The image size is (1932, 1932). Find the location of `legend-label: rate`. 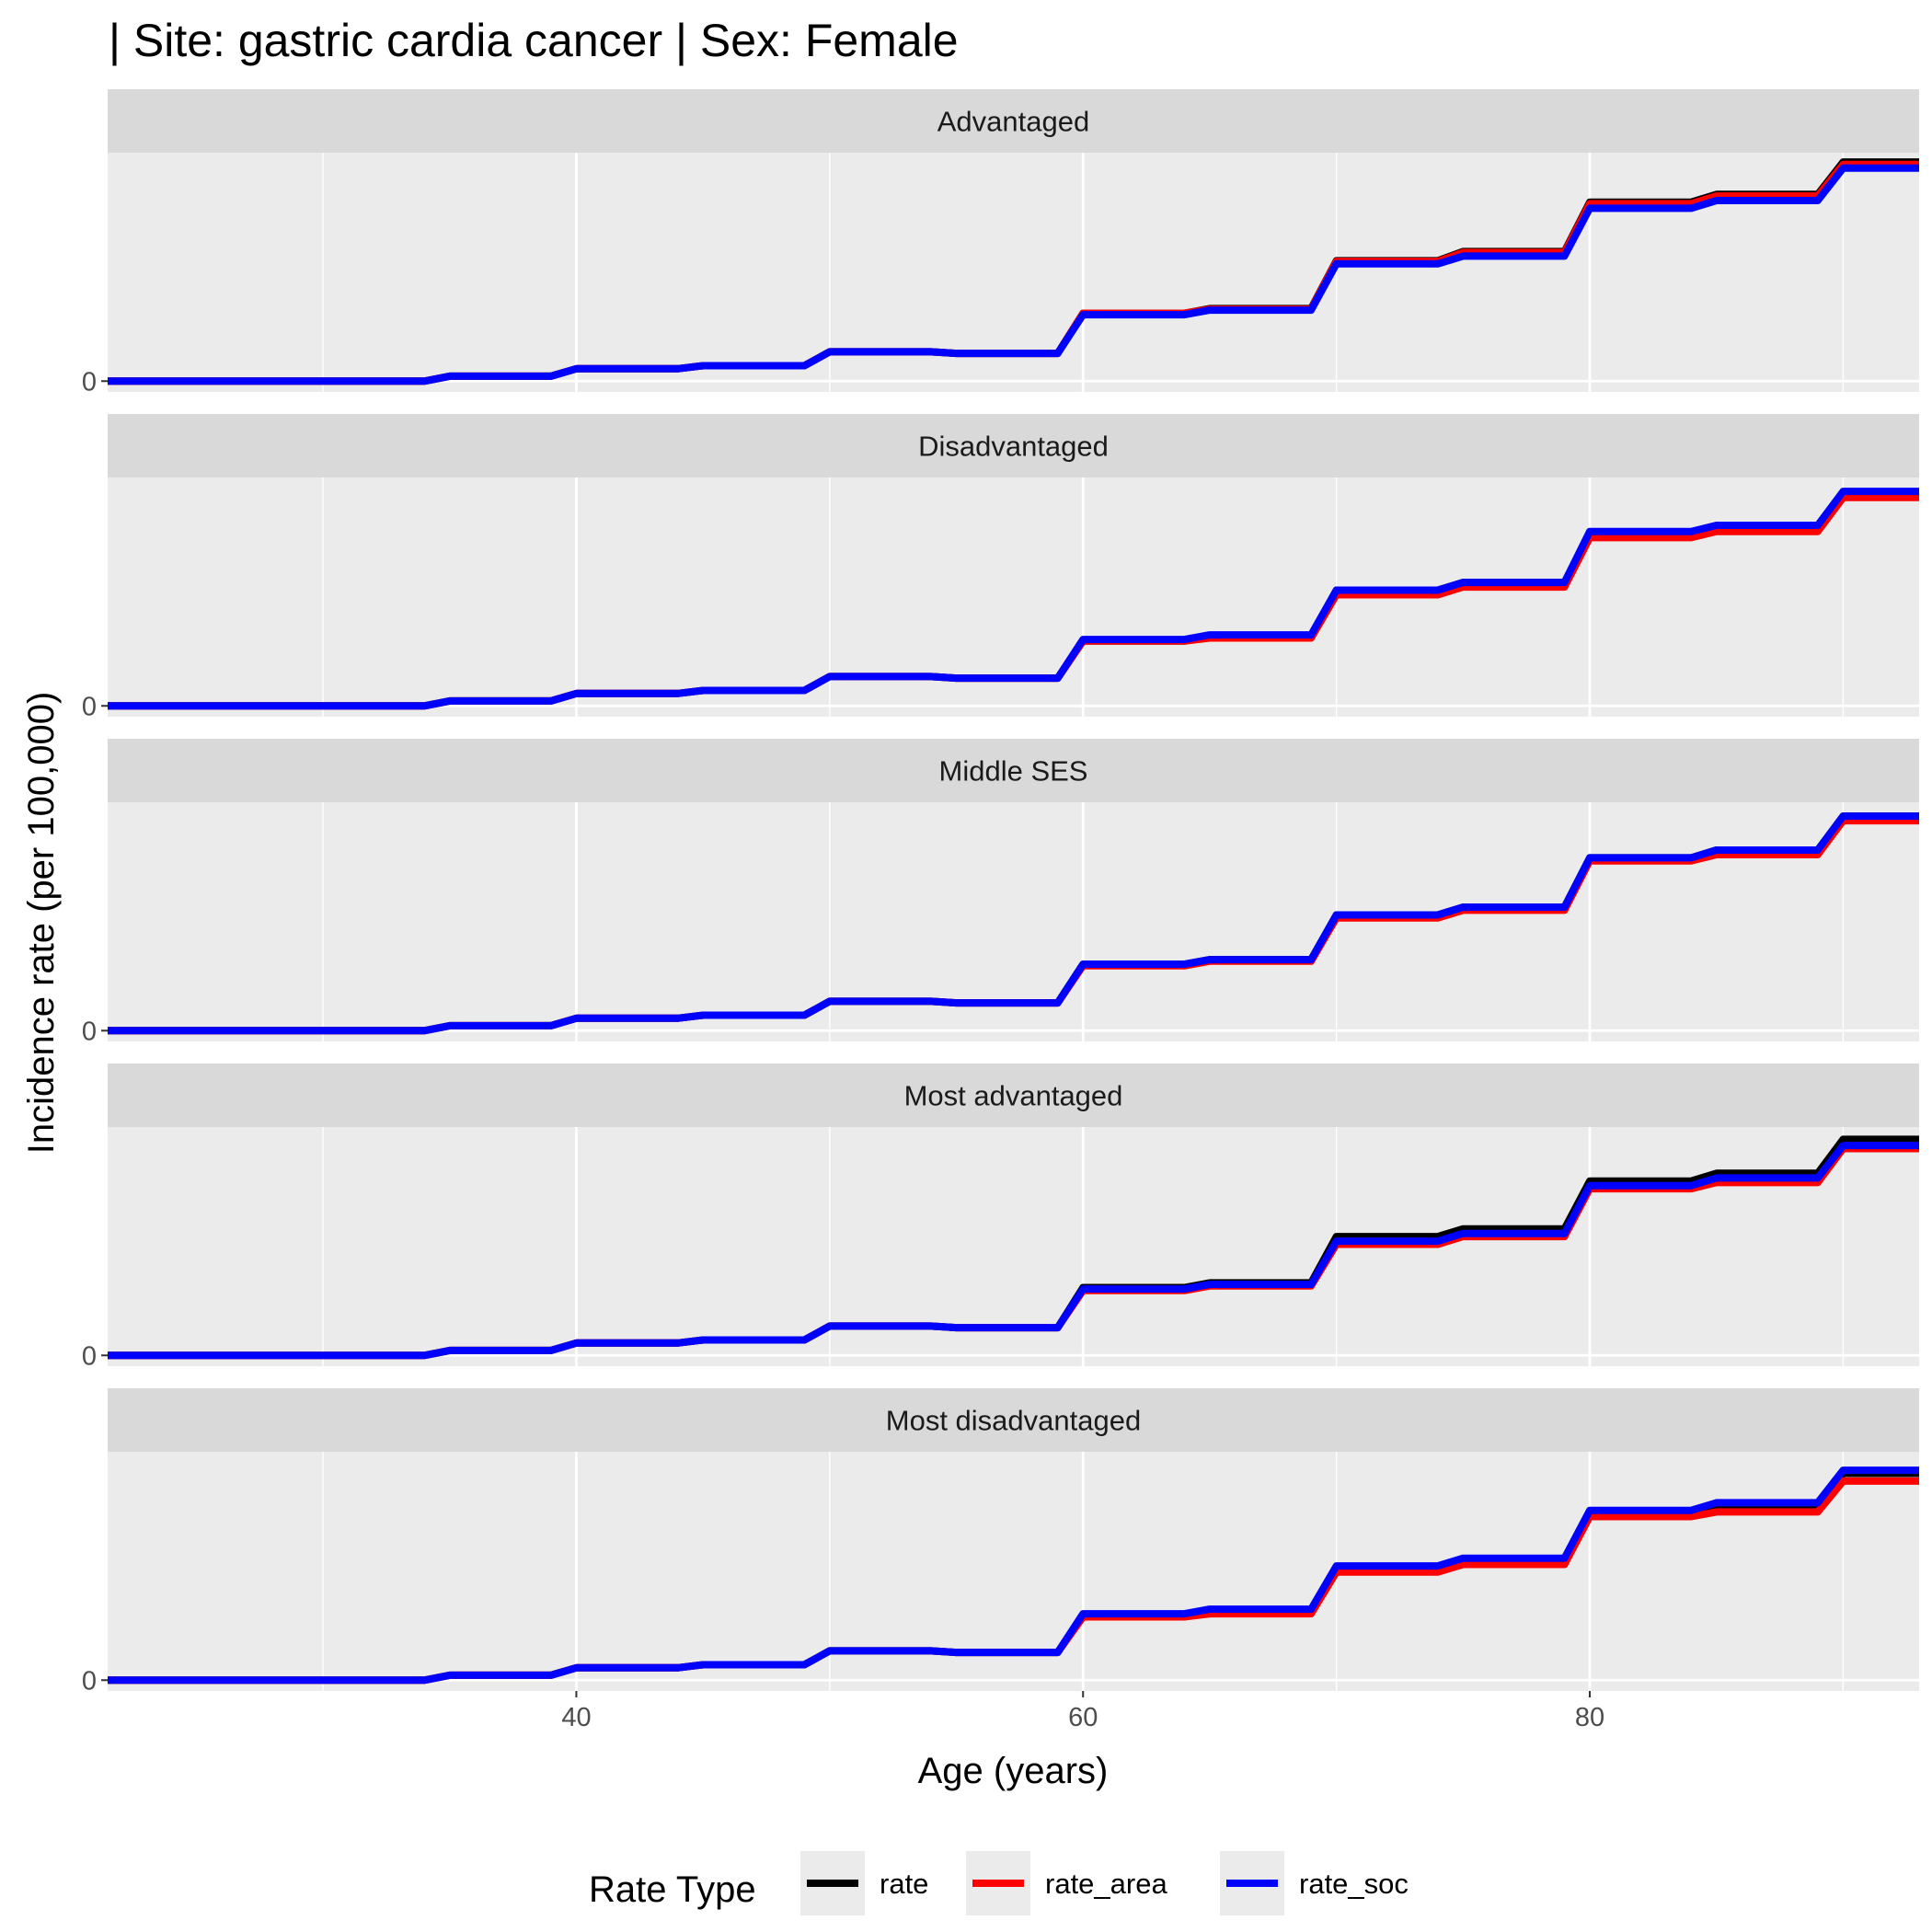

legend-label: rate is located at coordinates (904, 1884).